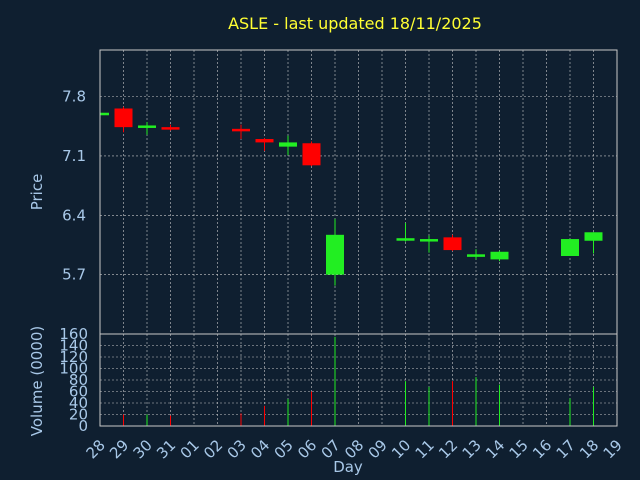 The image size is (640, 480). Describe the element at coordinates (213, 449) in the screenshot. I see `x-tick-label: 02` at that location.